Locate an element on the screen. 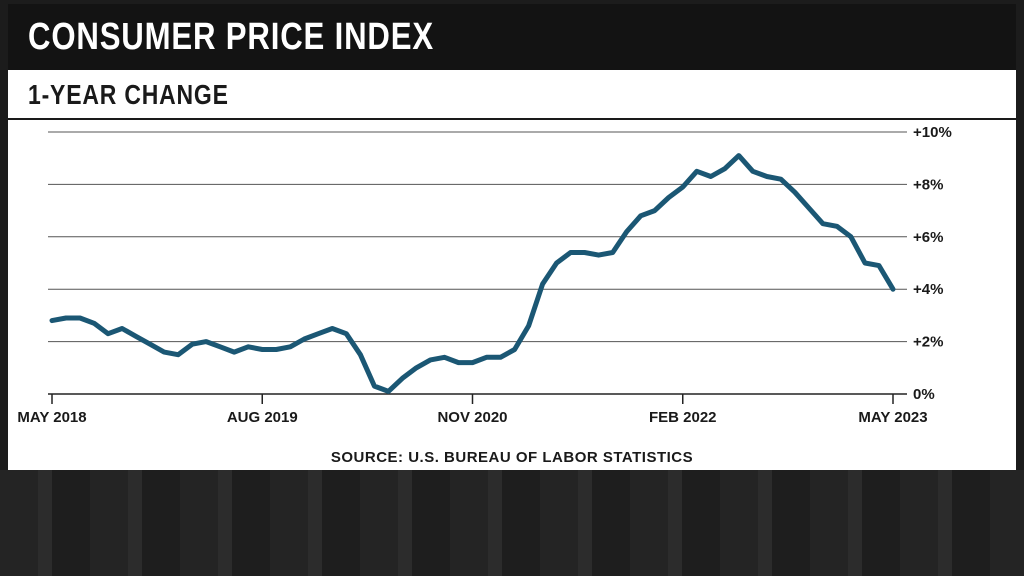 Image resolution: width=1024 pixels, height=576 pixels. y-tick-label: 0% is located at coordinates (924, 394).